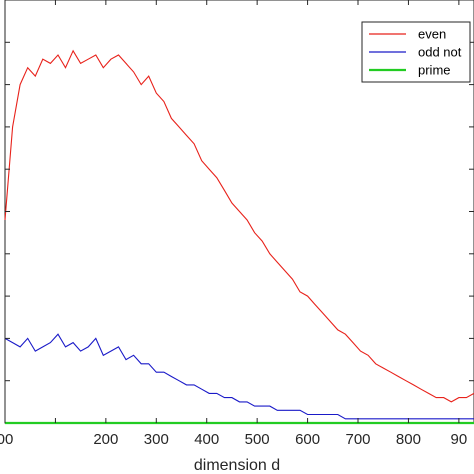  What do you see at coordinates (408, 439) in the screenshot?
I see `x-tick-label-7: 800` at bounding box center [408, 439].